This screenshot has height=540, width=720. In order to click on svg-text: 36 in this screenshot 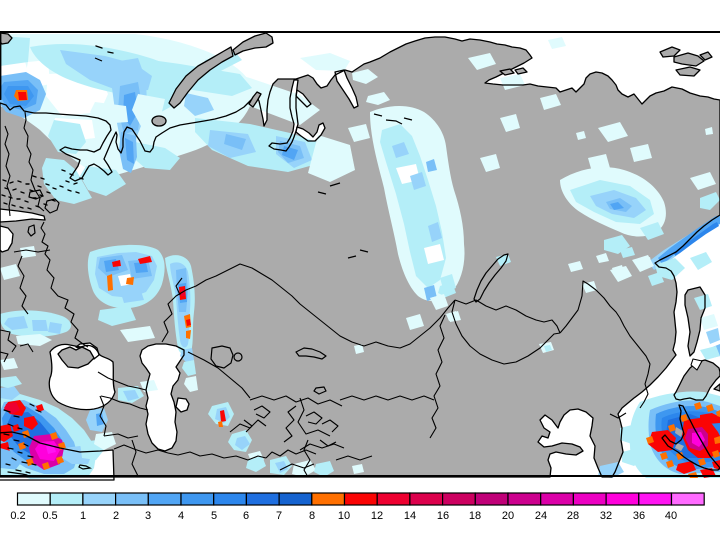, I will do `click(639, 516)`.